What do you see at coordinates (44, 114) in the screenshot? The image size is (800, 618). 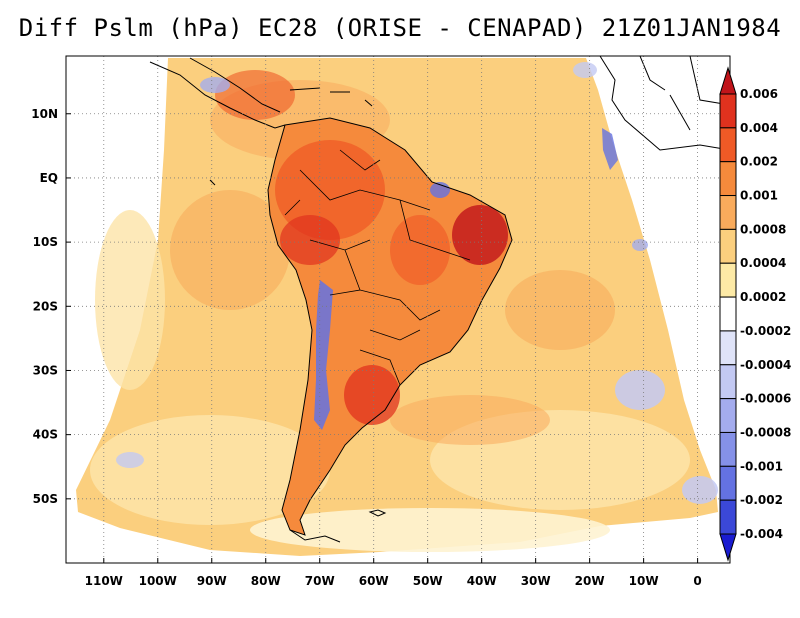 I see `lat-tick-label: 10N` at bounding box center [44, 114].